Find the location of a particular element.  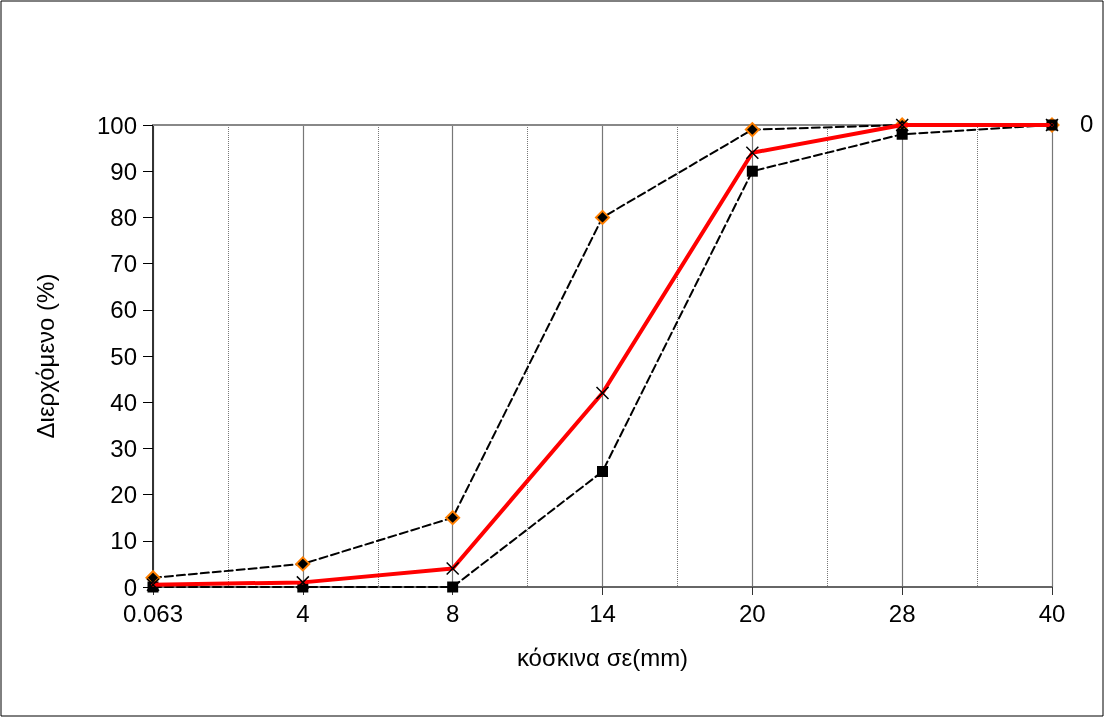

x-tick-label: 0.063 is located at coordinates (153, 613).